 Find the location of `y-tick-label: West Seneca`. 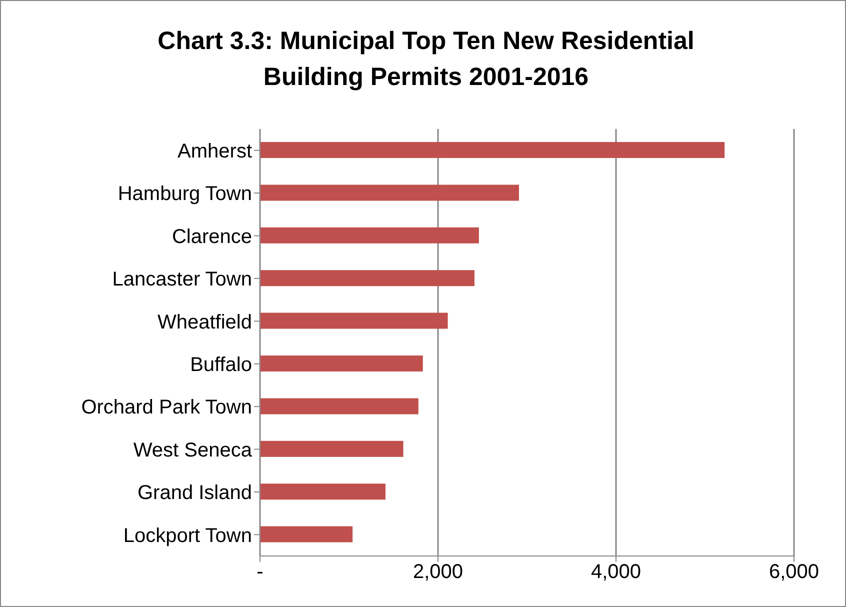

y-tick-label: West Seneca is located at coordinates (193, 450).